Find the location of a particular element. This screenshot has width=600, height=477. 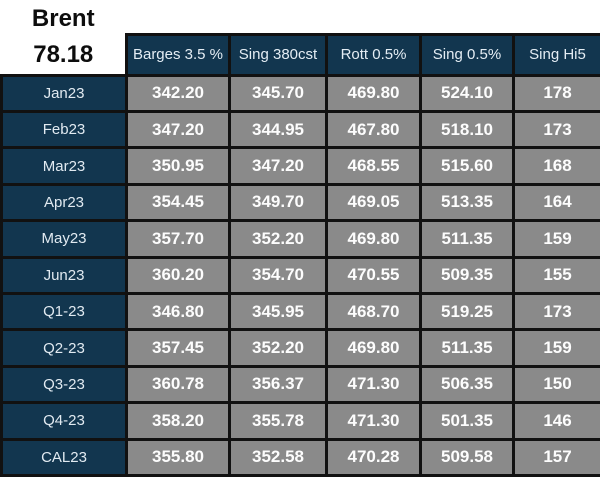

table-row: Q2-23 357.45 352.20 469.80 511.35 159 is located at coordinates (300, 348).